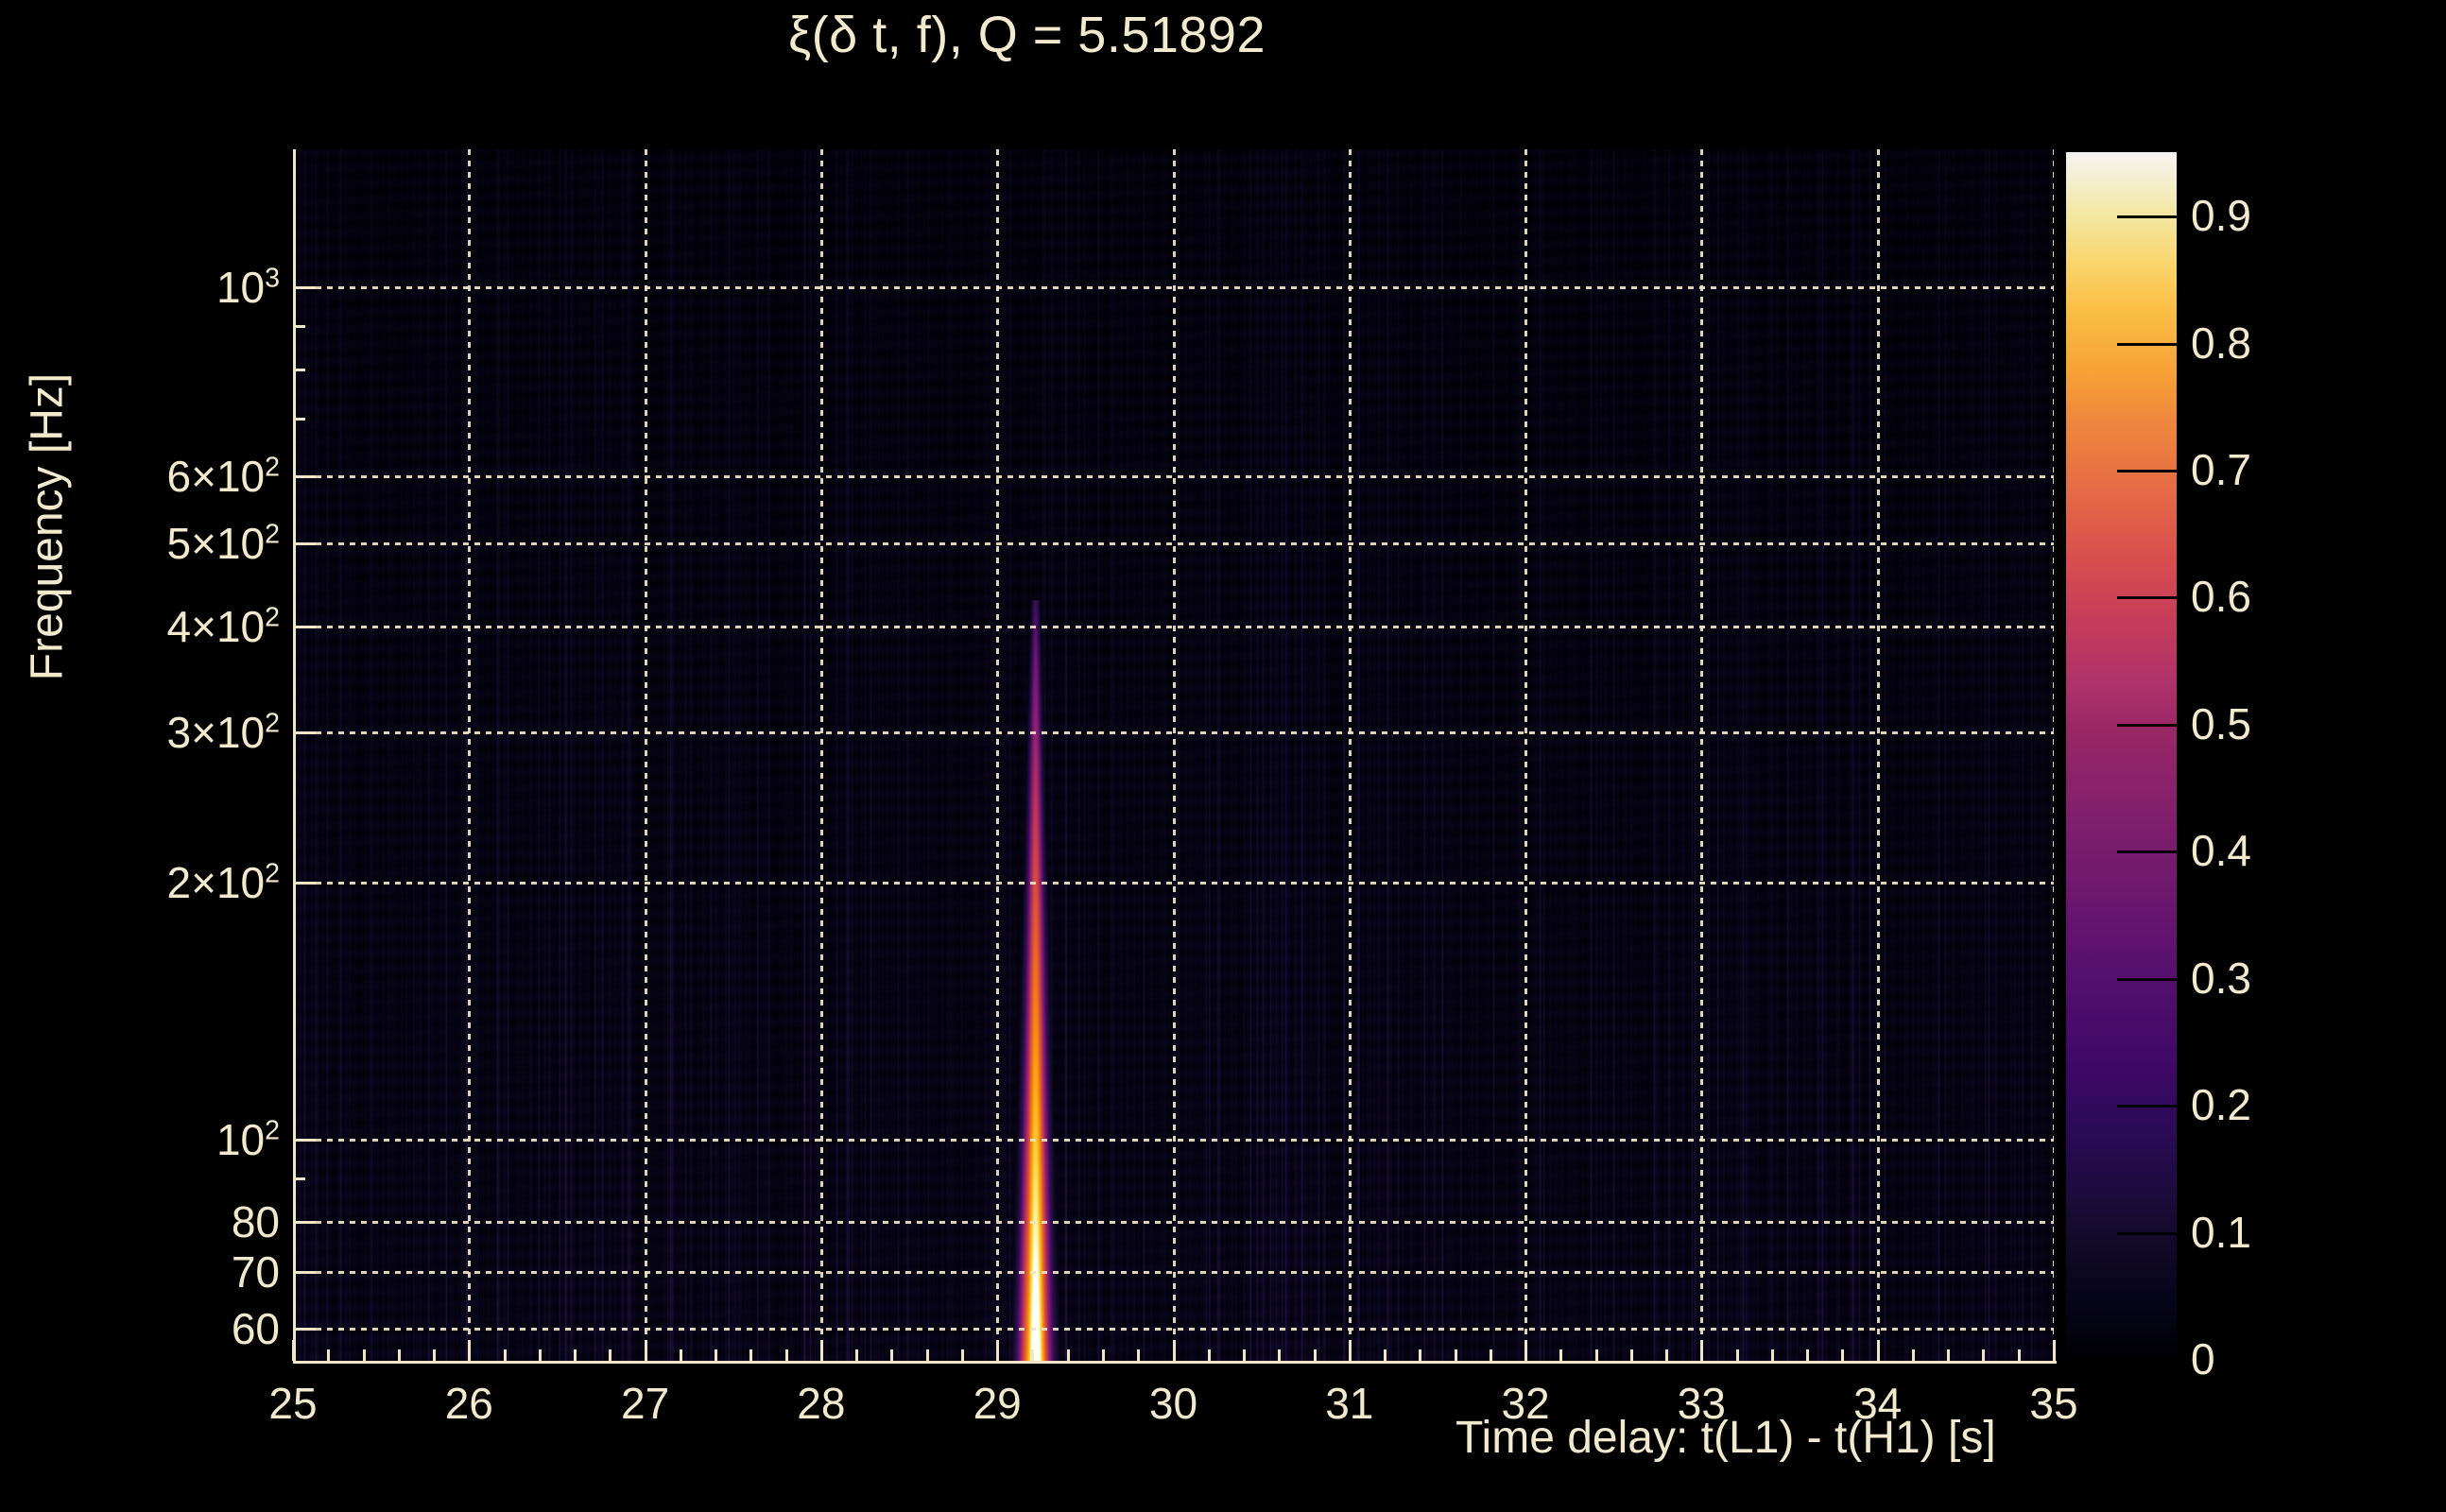 The width and height of the screenshot is (2446, 1512). What do you see at coordinates (821, 1403) in the screenshot?
I see `x-axis-tick-label: 28` at bounding box center [821, 1403].